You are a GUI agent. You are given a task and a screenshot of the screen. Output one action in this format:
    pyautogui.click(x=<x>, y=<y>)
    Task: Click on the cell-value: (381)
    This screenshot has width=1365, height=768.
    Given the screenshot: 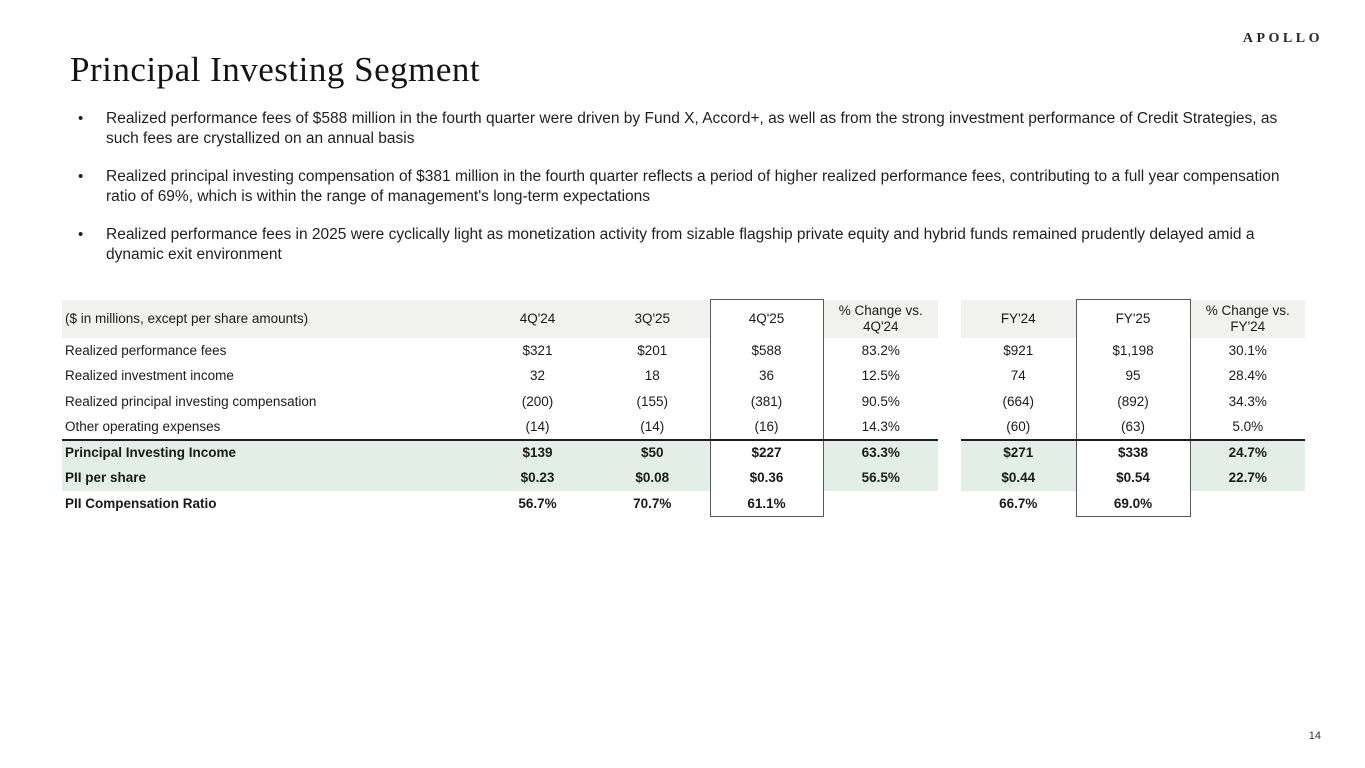 What is the action you would take?
    pyautogui.click(x=766, y=401)
    